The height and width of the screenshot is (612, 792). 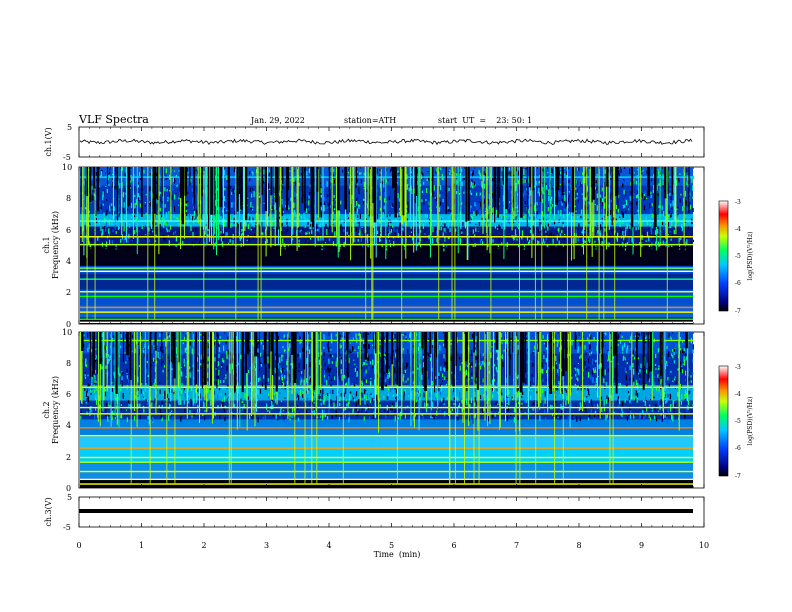 I want to click on ch1-spec-ytick: 6, so click(x=68, y=230).